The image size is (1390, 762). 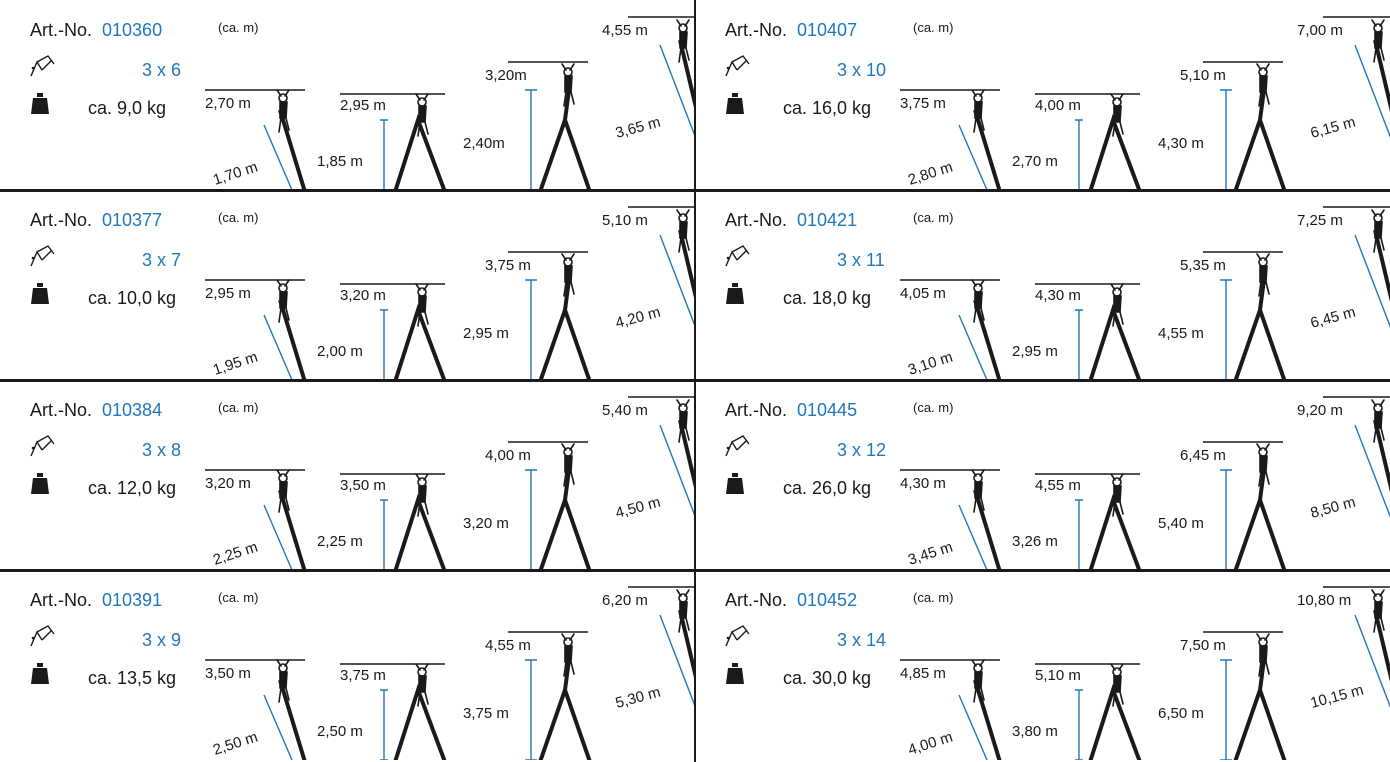 I want to click on rung-configuration: 3 x 6, so click(x=162, y=70).